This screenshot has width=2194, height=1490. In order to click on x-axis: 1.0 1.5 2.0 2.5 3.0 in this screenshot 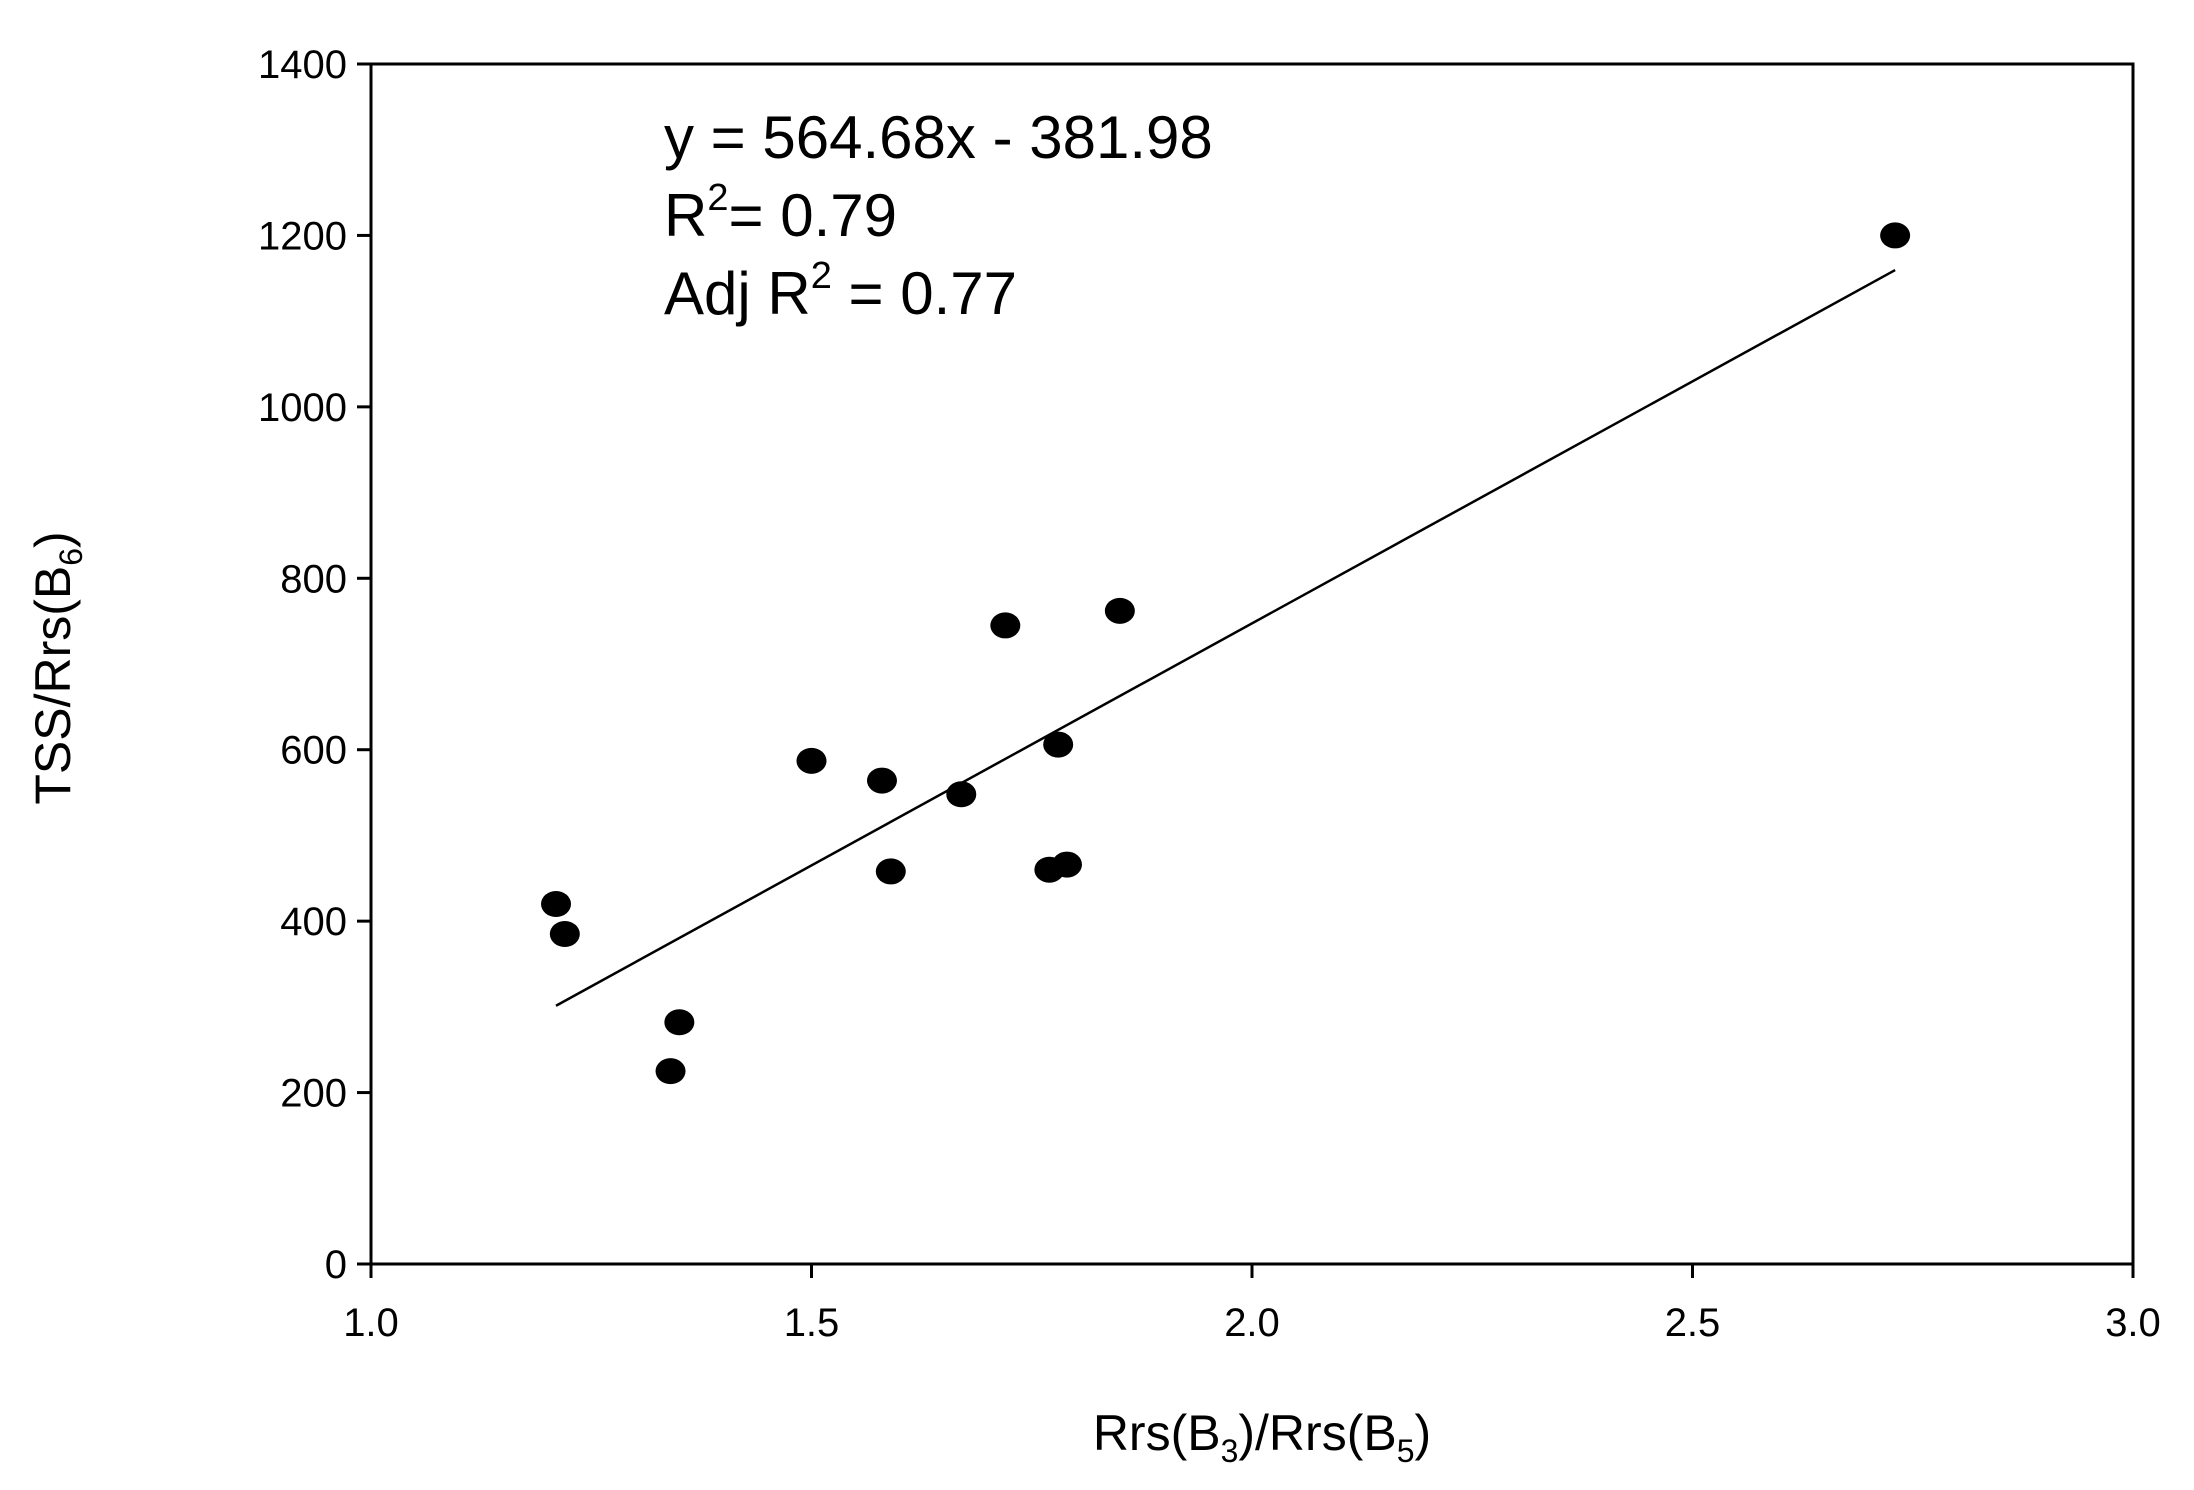, I will do `click(1252, 1304)`.